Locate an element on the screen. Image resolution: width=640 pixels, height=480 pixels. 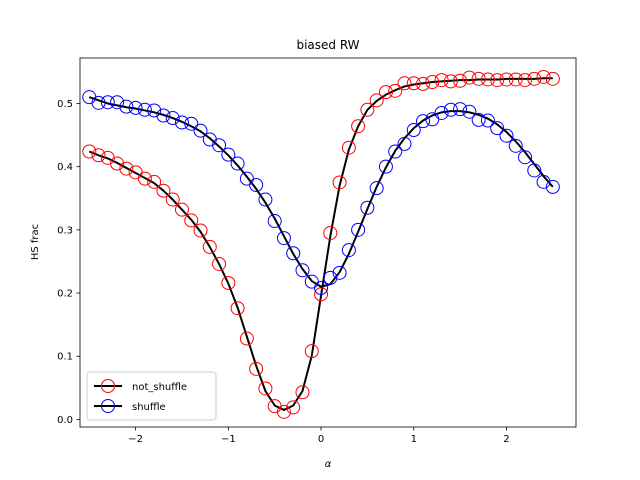
legend-label-shuffle: shuffle is located at coordinates (149, 407).